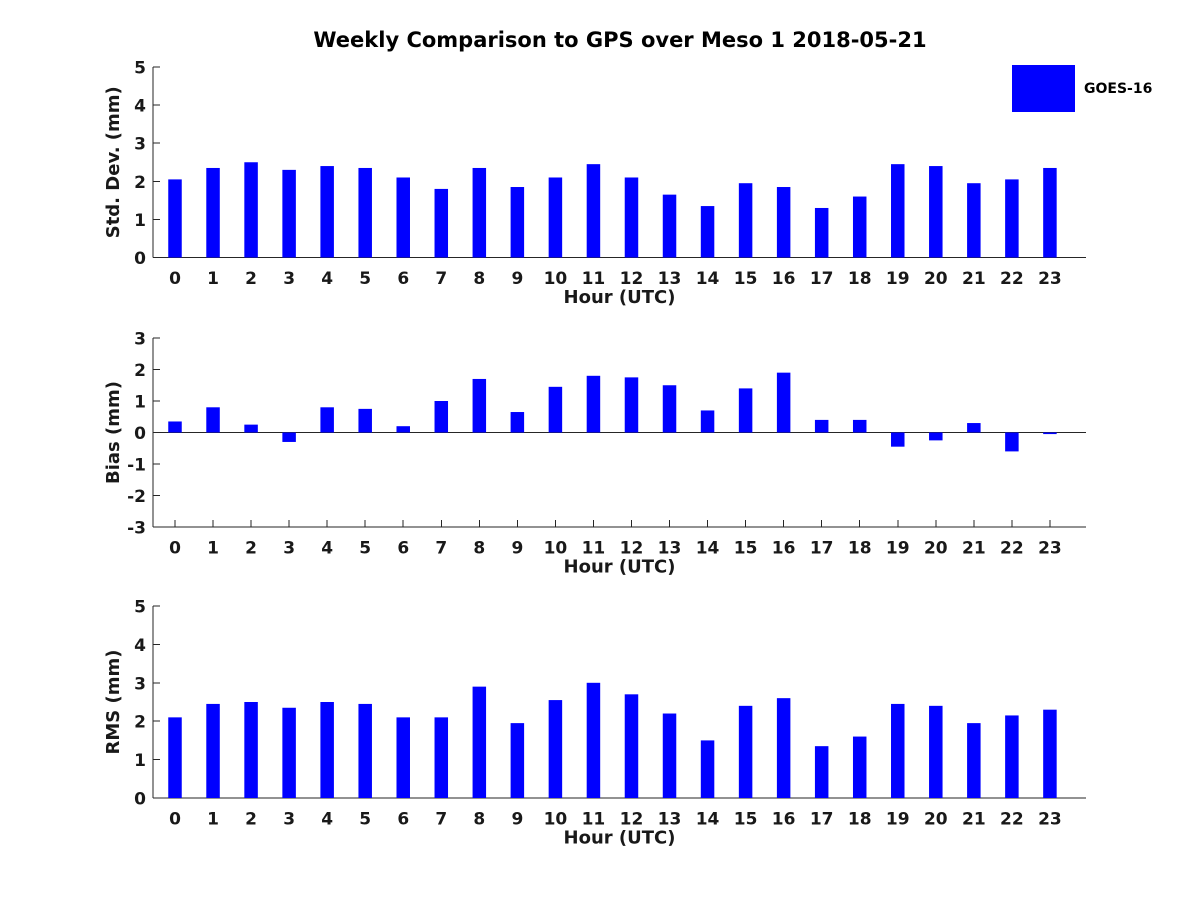 The width and height of the screenshot is (1200, 900). What do you see at coordinates (175, 549) in the screenshot?
I see `x-tick-label: 0` at bounding box center [175, 549].